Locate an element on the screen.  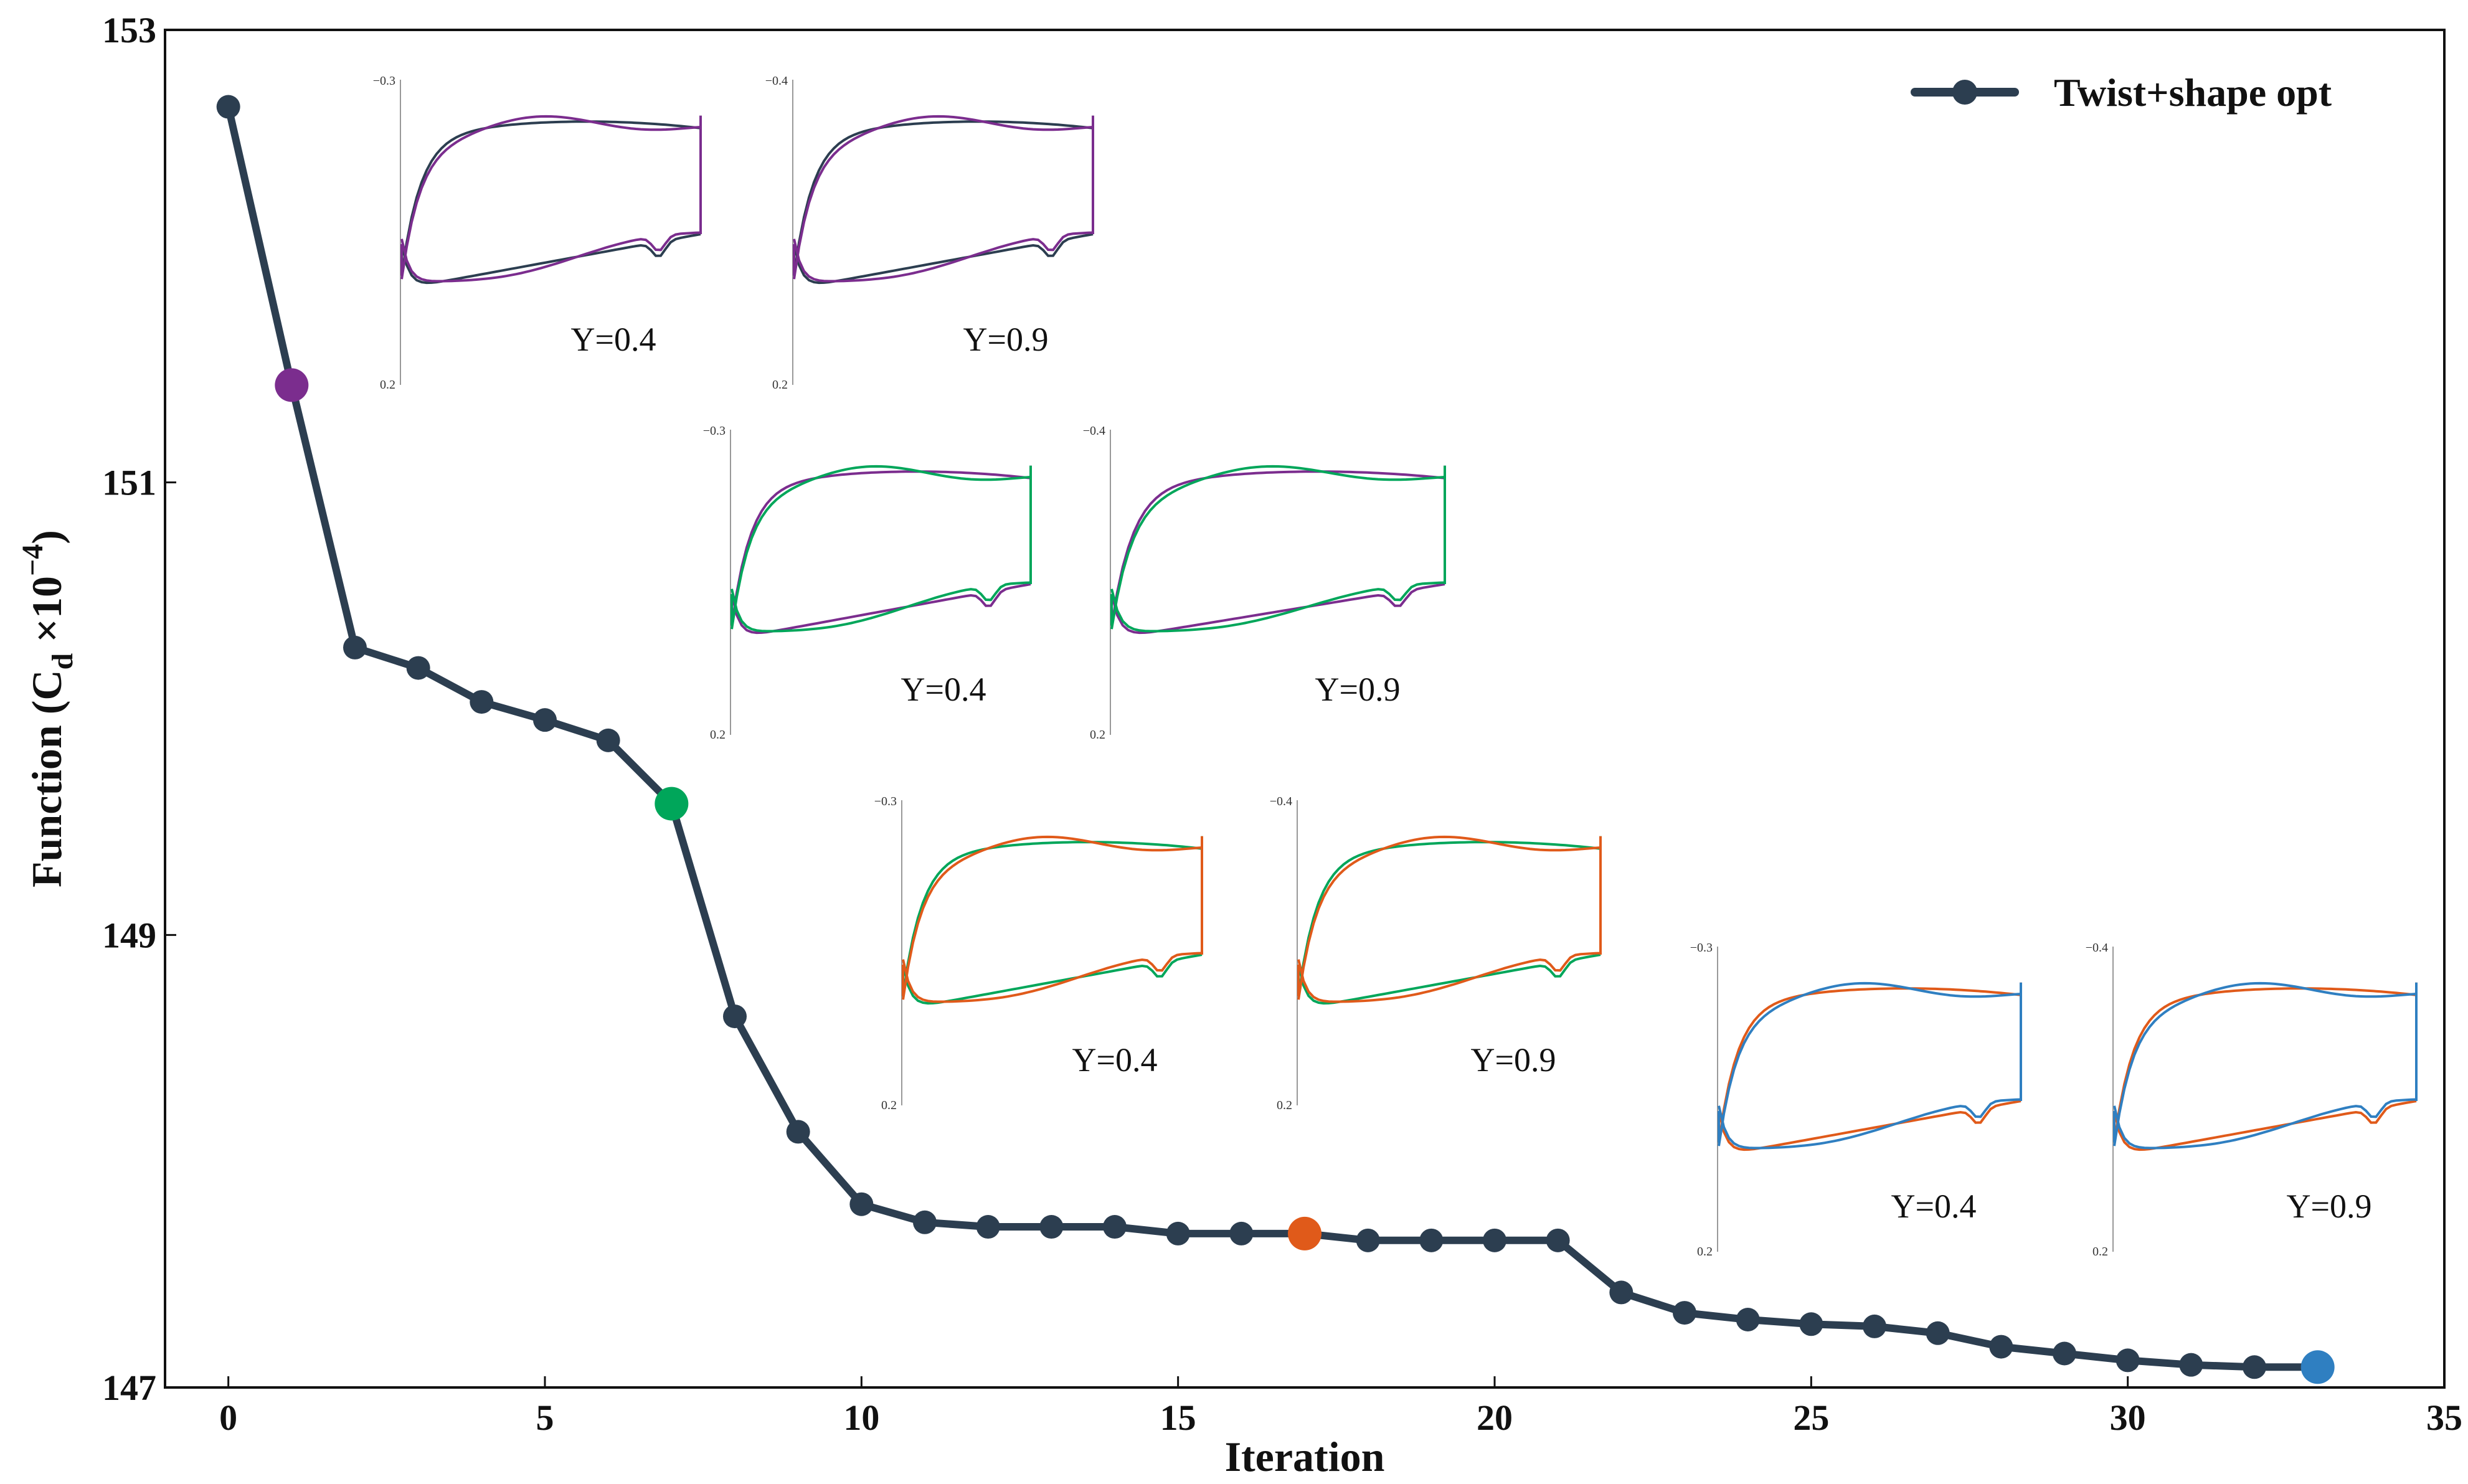
legend-marker is located at coordinates (1964, 92).